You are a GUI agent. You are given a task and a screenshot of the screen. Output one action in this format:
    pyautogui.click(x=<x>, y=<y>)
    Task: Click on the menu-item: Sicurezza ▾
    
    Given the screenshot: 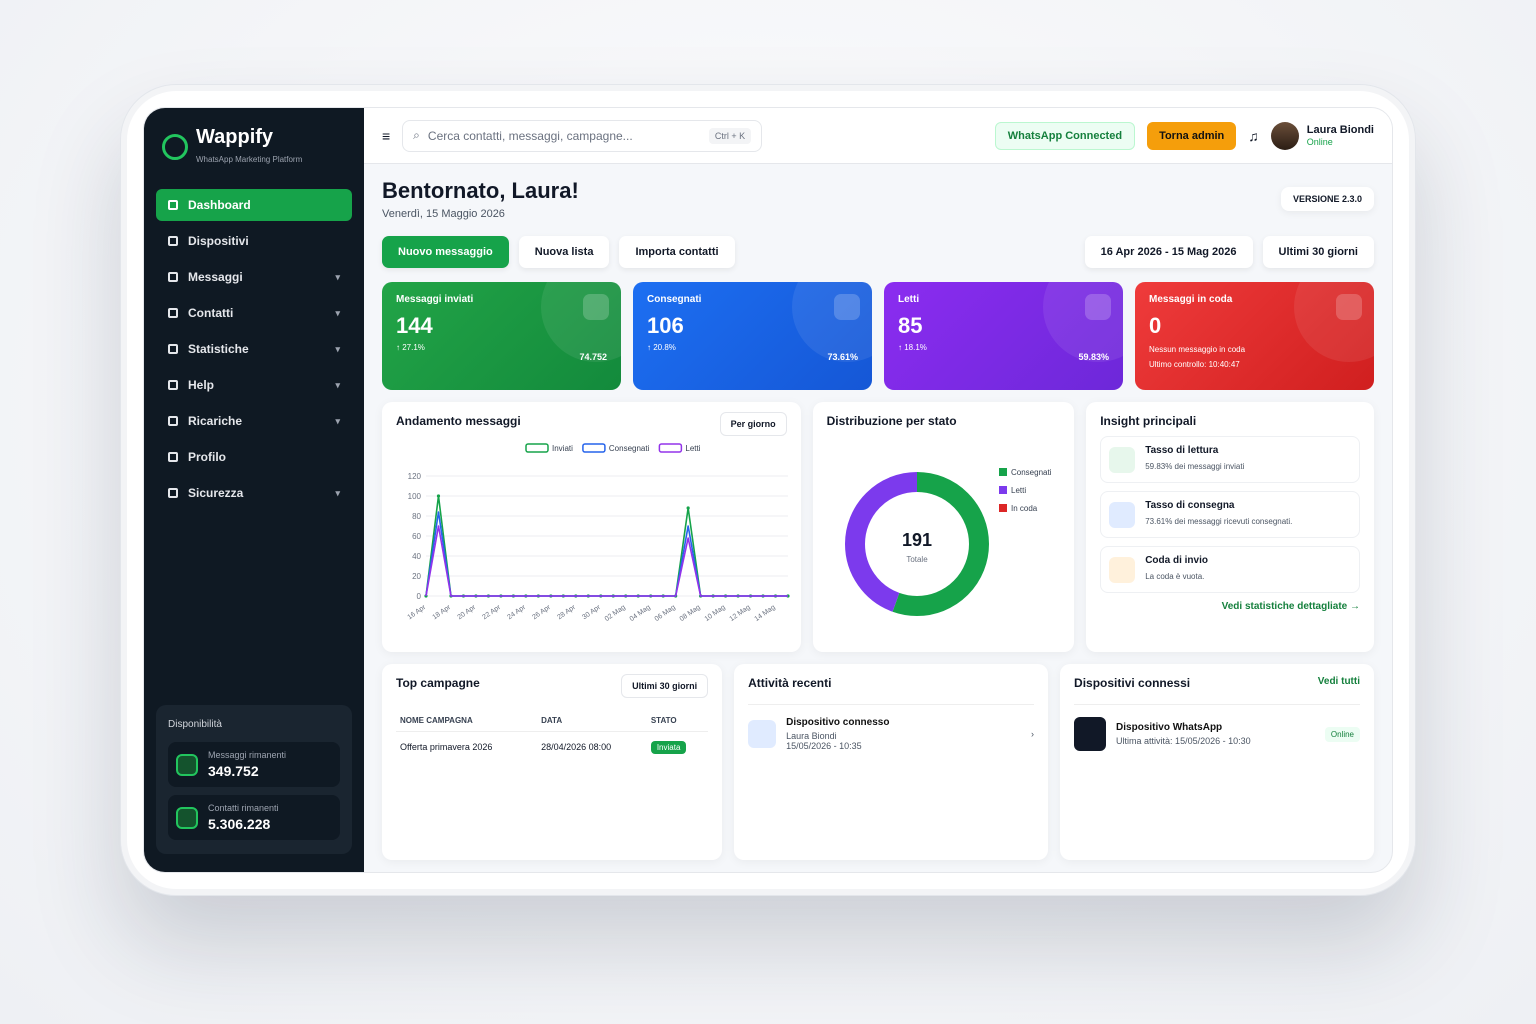 What is the action you would take?
    pyautogui.click(x=254, y=493)
    